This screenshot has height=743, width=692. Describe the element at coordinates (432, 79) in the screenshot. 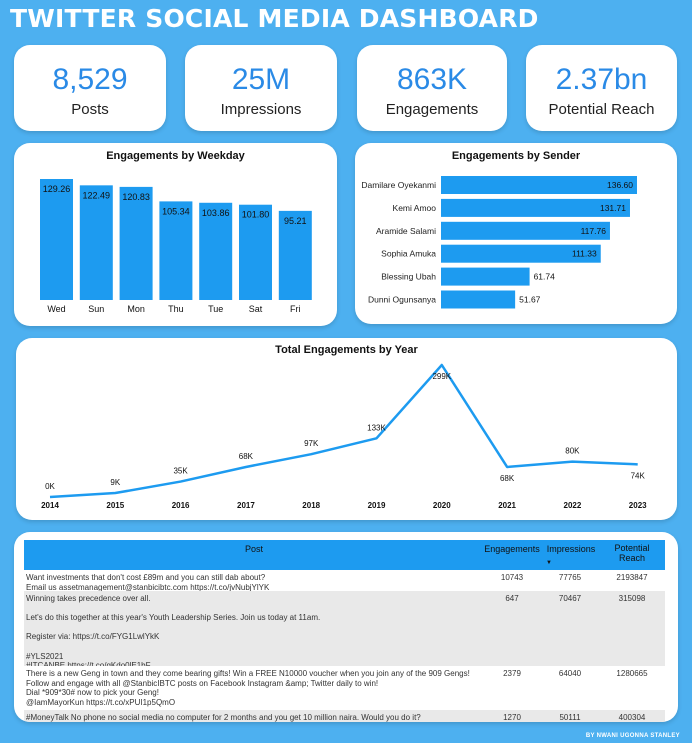

I see `kpi-engagements-value: 863K` at that location.